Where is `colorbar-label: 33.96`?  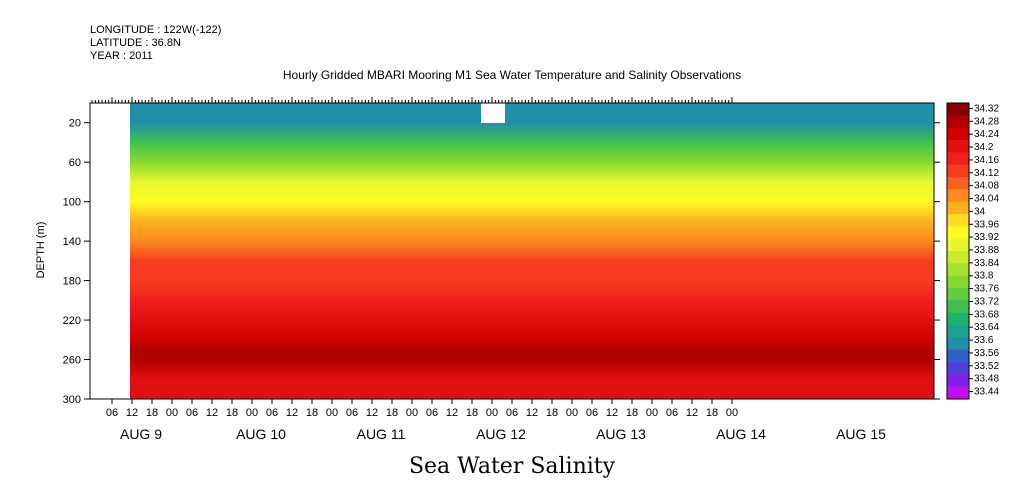 colorbar-label: 33.96 is located at coordinates (986, 224).